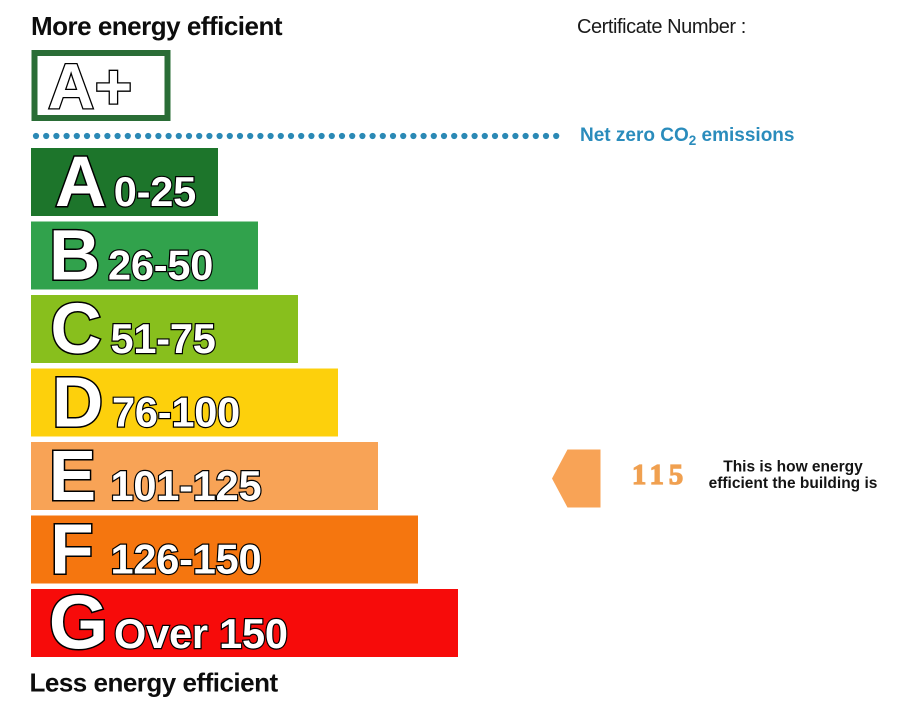 The image size is (917, 708). I want to click on svg-text: 26-50, so click(160, 265).